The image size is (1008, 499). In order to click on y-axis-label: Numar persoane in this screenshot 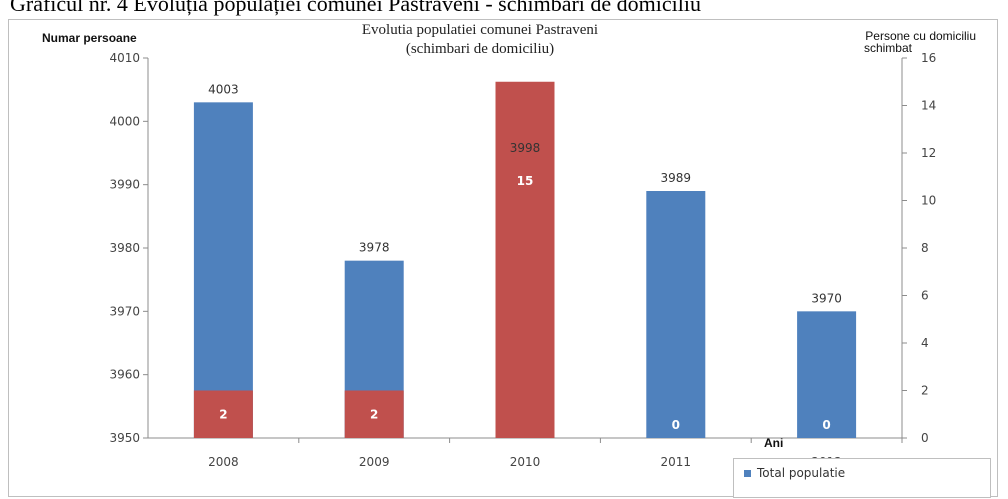, I will do `click(89, 38)`.